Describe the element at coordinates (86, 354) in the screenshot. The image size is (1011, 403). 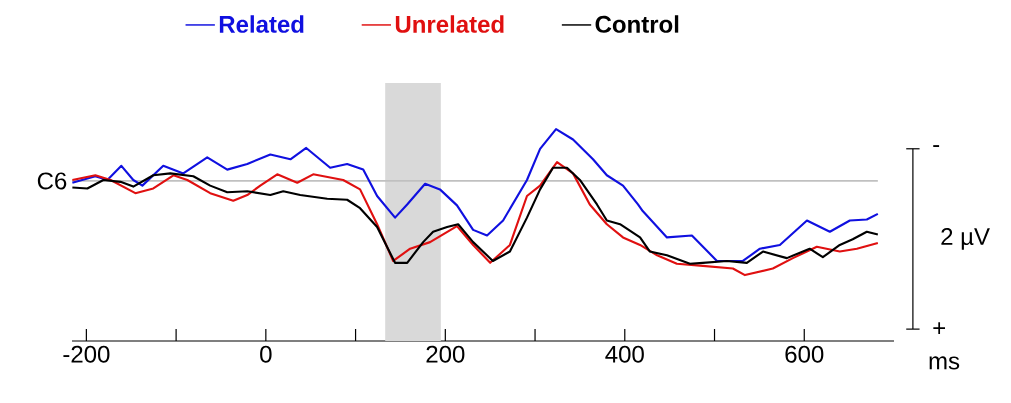
I see `x-tick-label: -200` at that location.